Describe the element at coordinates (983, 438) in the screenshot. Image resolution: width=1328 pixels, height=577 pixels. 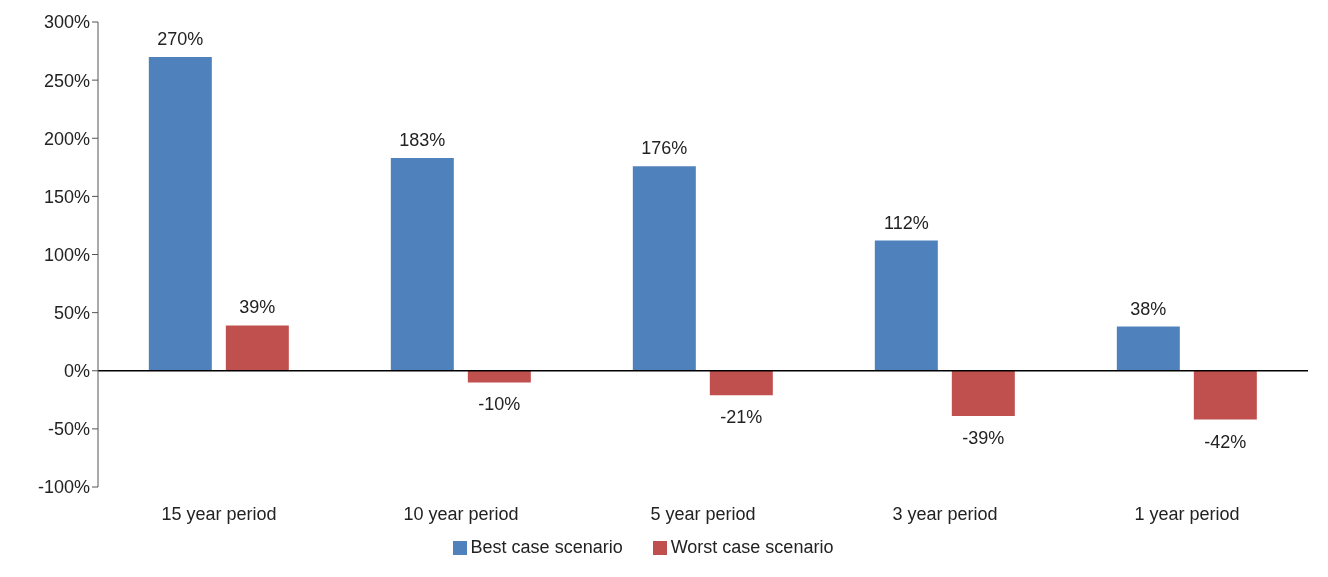
I see `data-label: -39%` at that location.